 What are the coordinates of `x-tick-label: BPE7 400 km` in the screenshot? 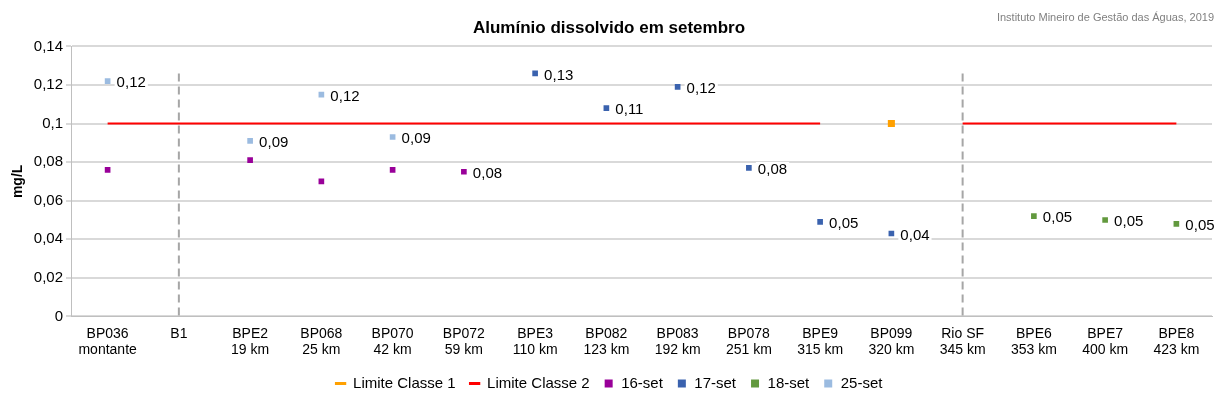 It's located at (1105, 341).